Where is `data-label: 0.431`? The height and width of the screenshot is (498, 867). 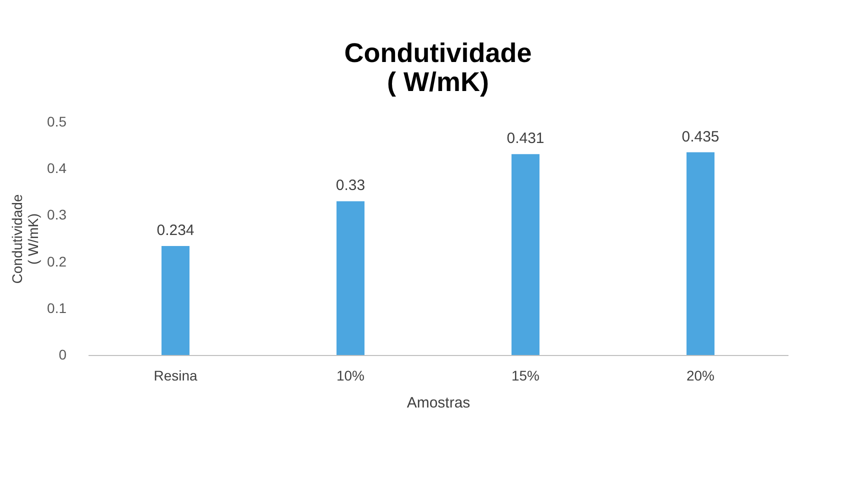 data-label: 0.431 is located at coordinates (525, 139).